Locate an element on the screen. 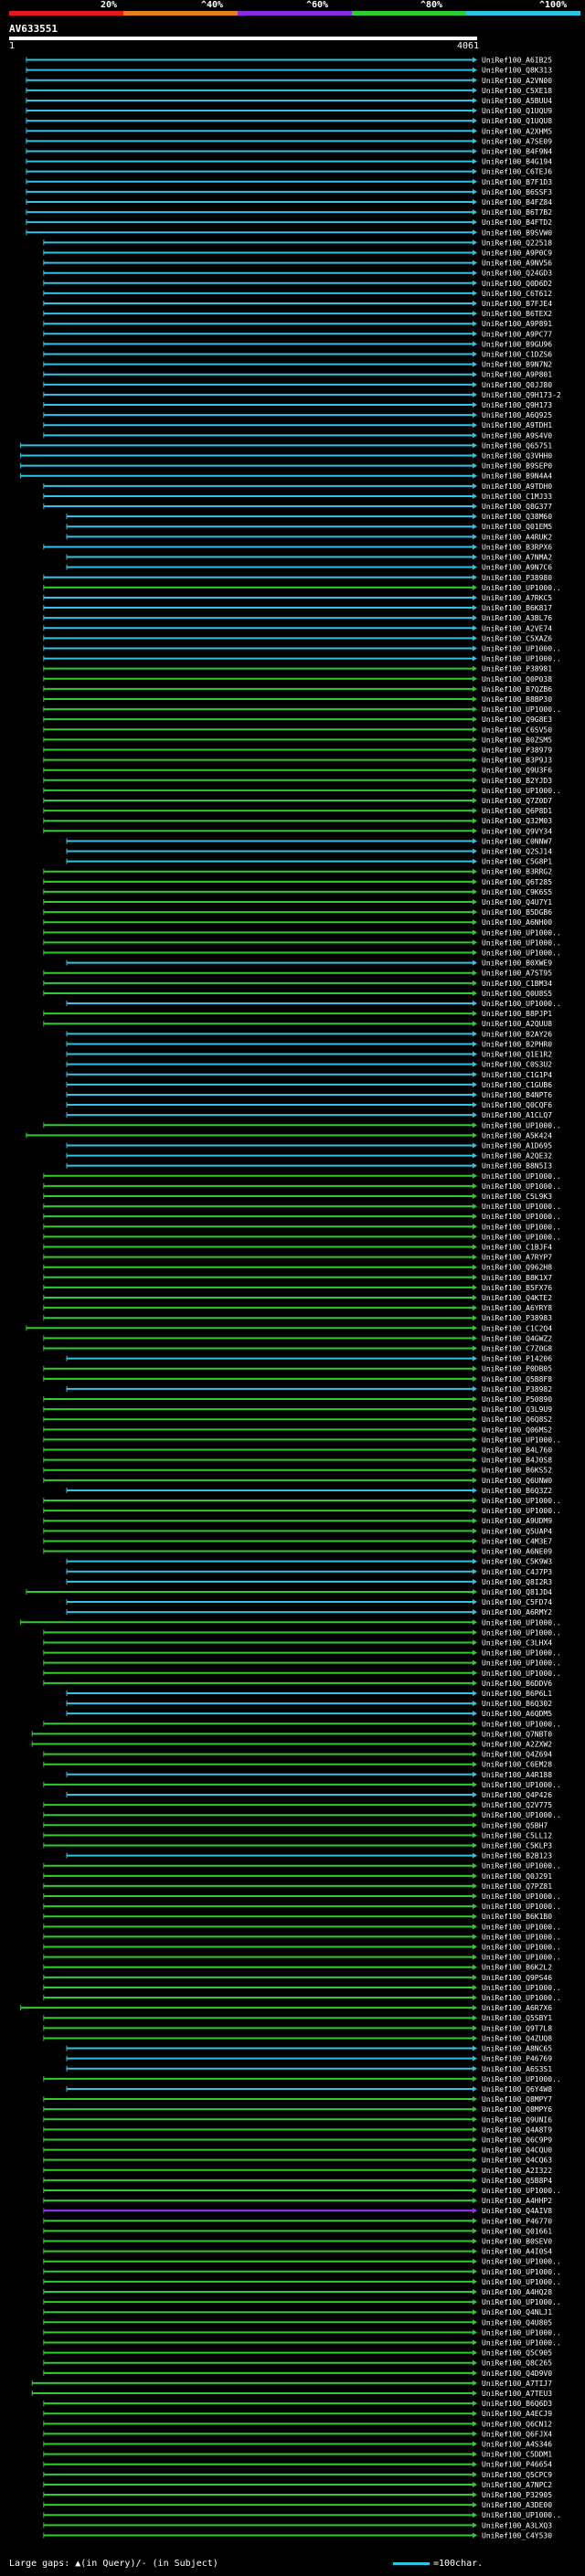 The height and width of the screenshot is (2576, 585). hit-label: UniRef100_Q9PS46 is located at coordinates (517, 1978).